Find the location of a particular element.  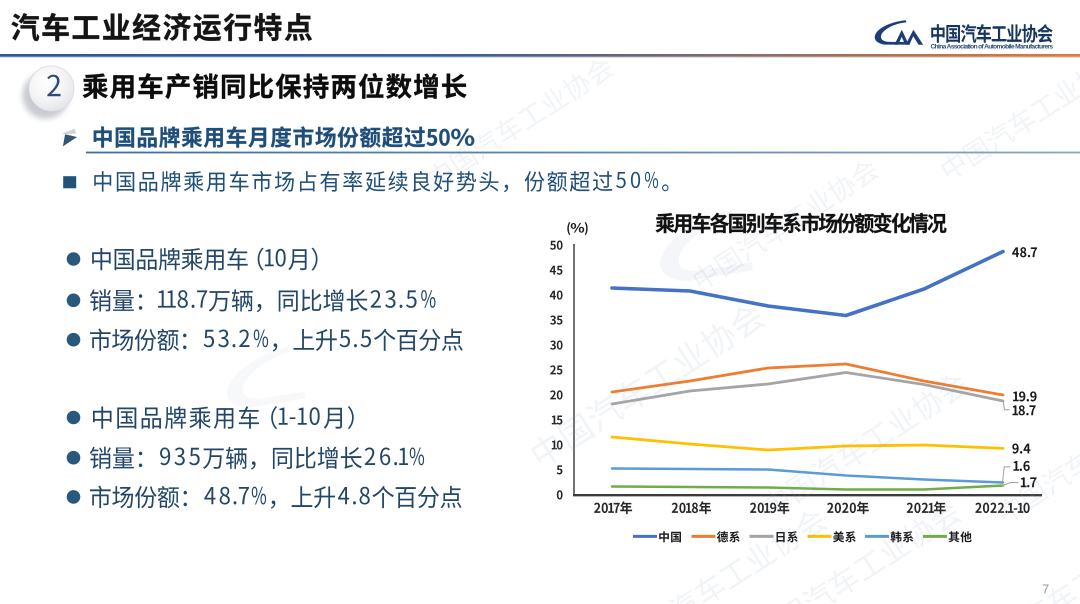

svg-text: 7 is located at coordinates (1045, 589).